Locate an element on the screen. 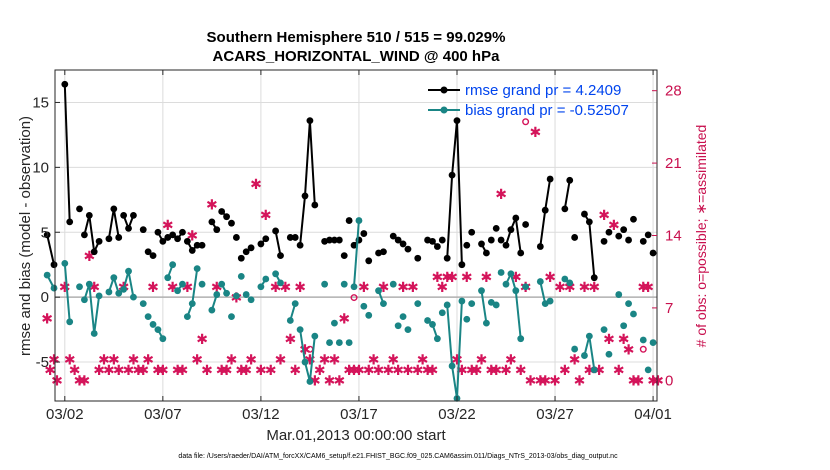 The width and height of the screenshot is (830, 470). y-axis-right-label: # of obs: o=possible; ∗=assimilated is located at coordinates (701, 236).